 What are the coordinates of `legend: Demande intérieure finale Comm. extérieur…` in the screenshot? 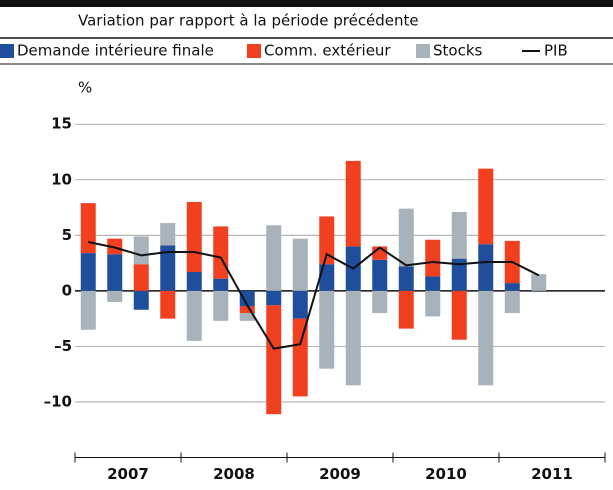 It's located at (284, 51).